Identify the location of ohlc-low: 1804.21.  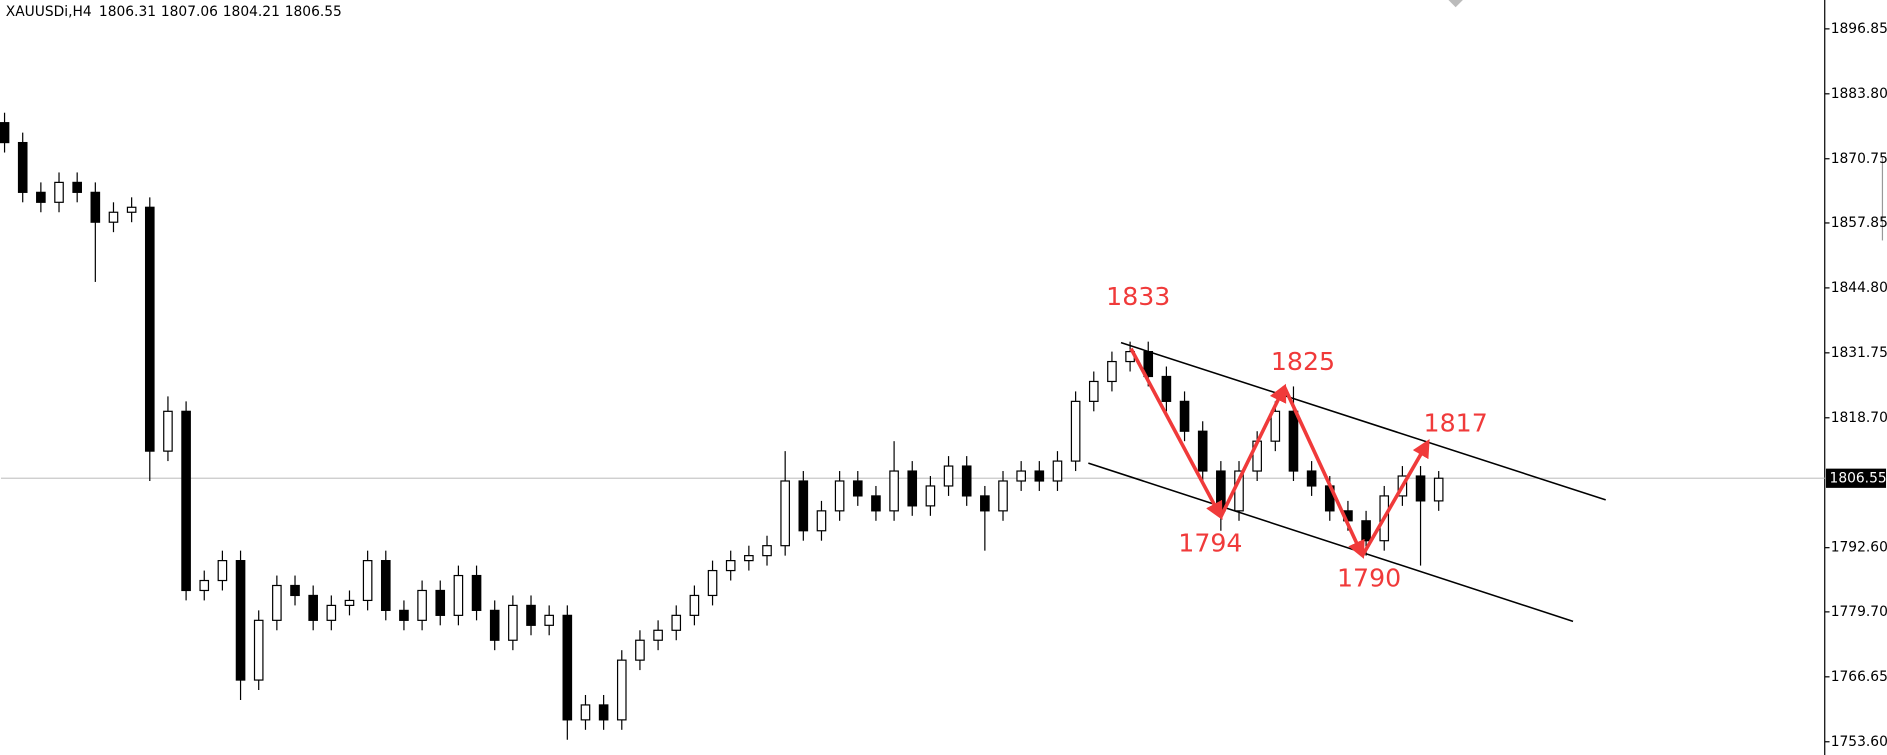
(251, 12).